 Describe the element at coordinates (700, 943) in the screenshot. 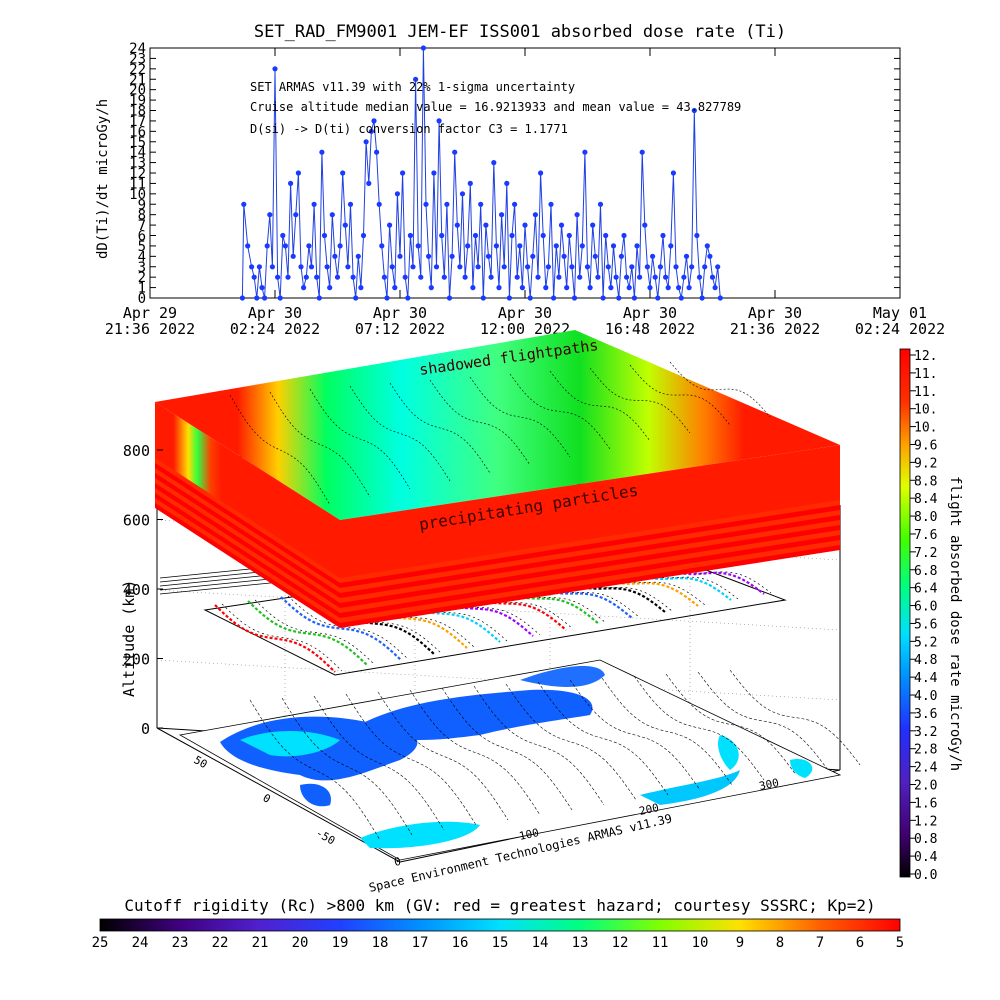

I see `cutoff-tick-label: 10` at that location.